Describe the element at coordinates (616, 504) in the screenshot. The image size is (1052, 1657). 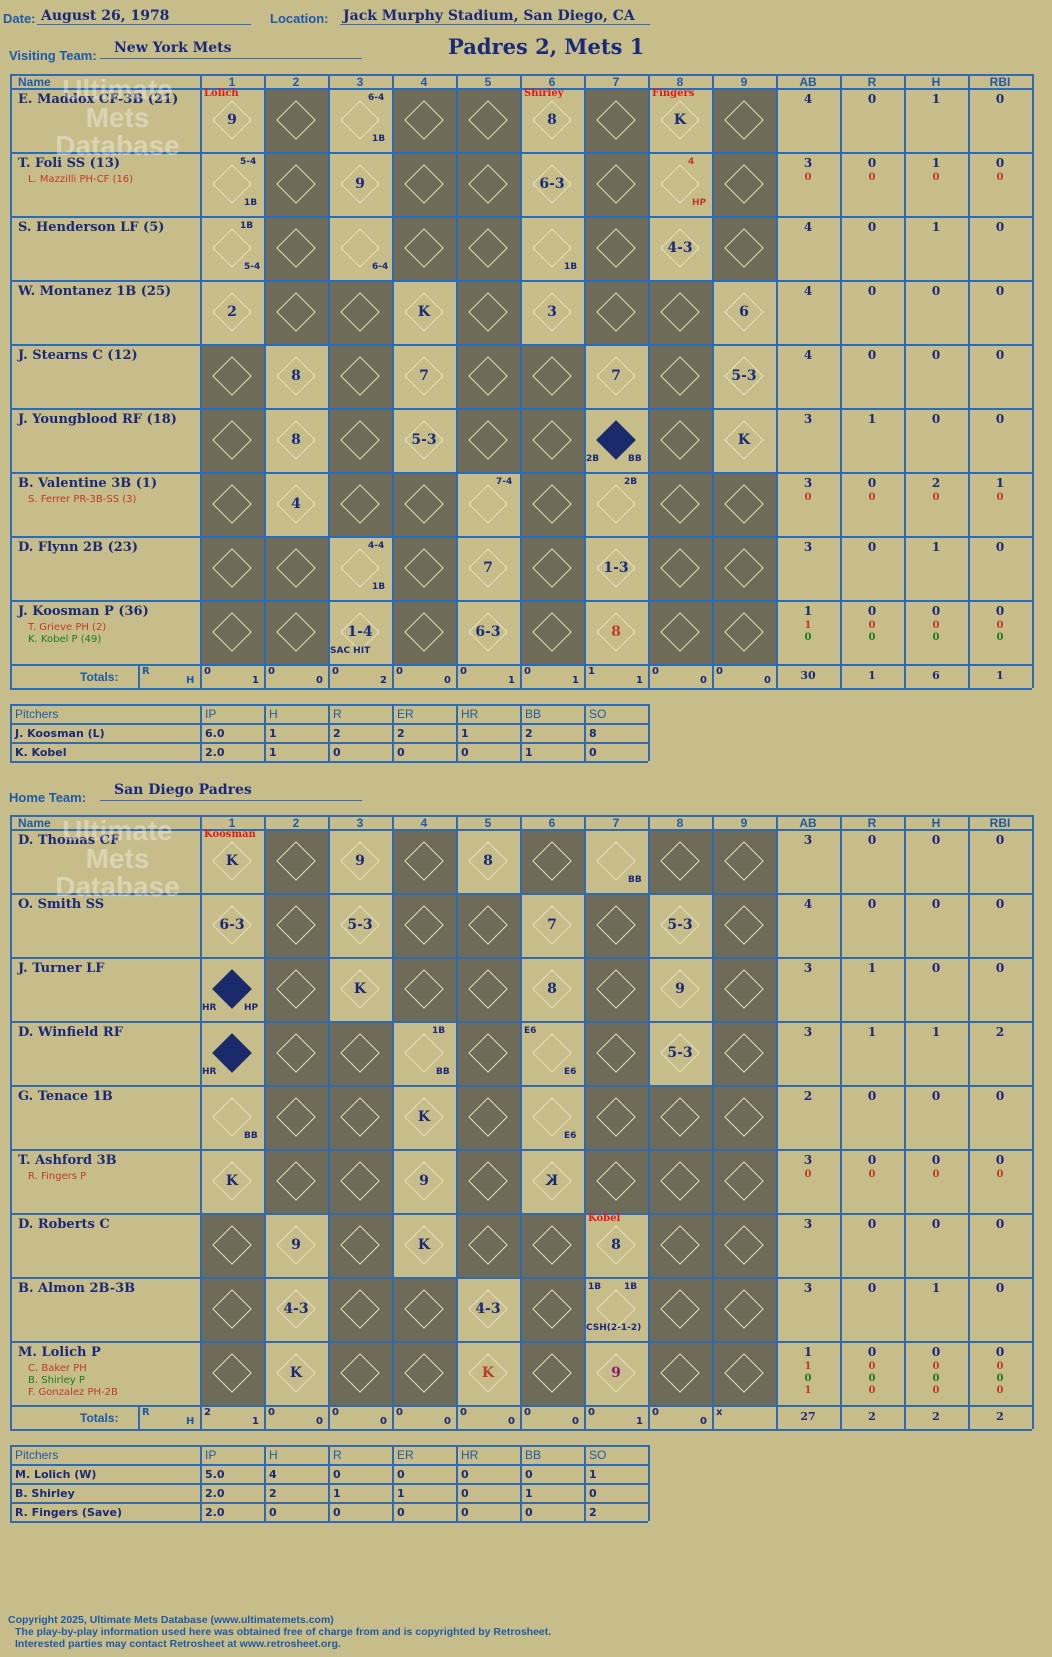
I see `base-diamond` at that location.